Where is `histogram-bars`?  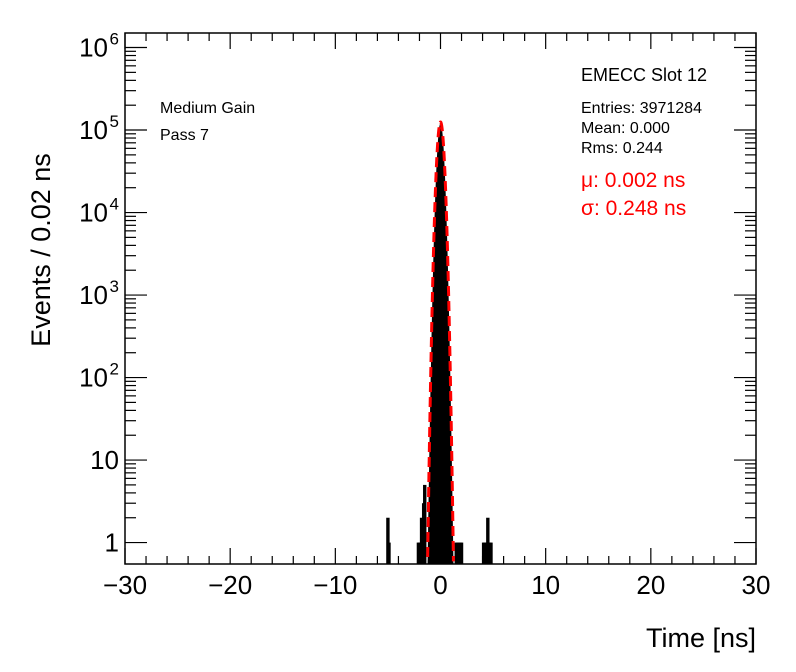
histogram-bars is located at coordinates (439, 524).